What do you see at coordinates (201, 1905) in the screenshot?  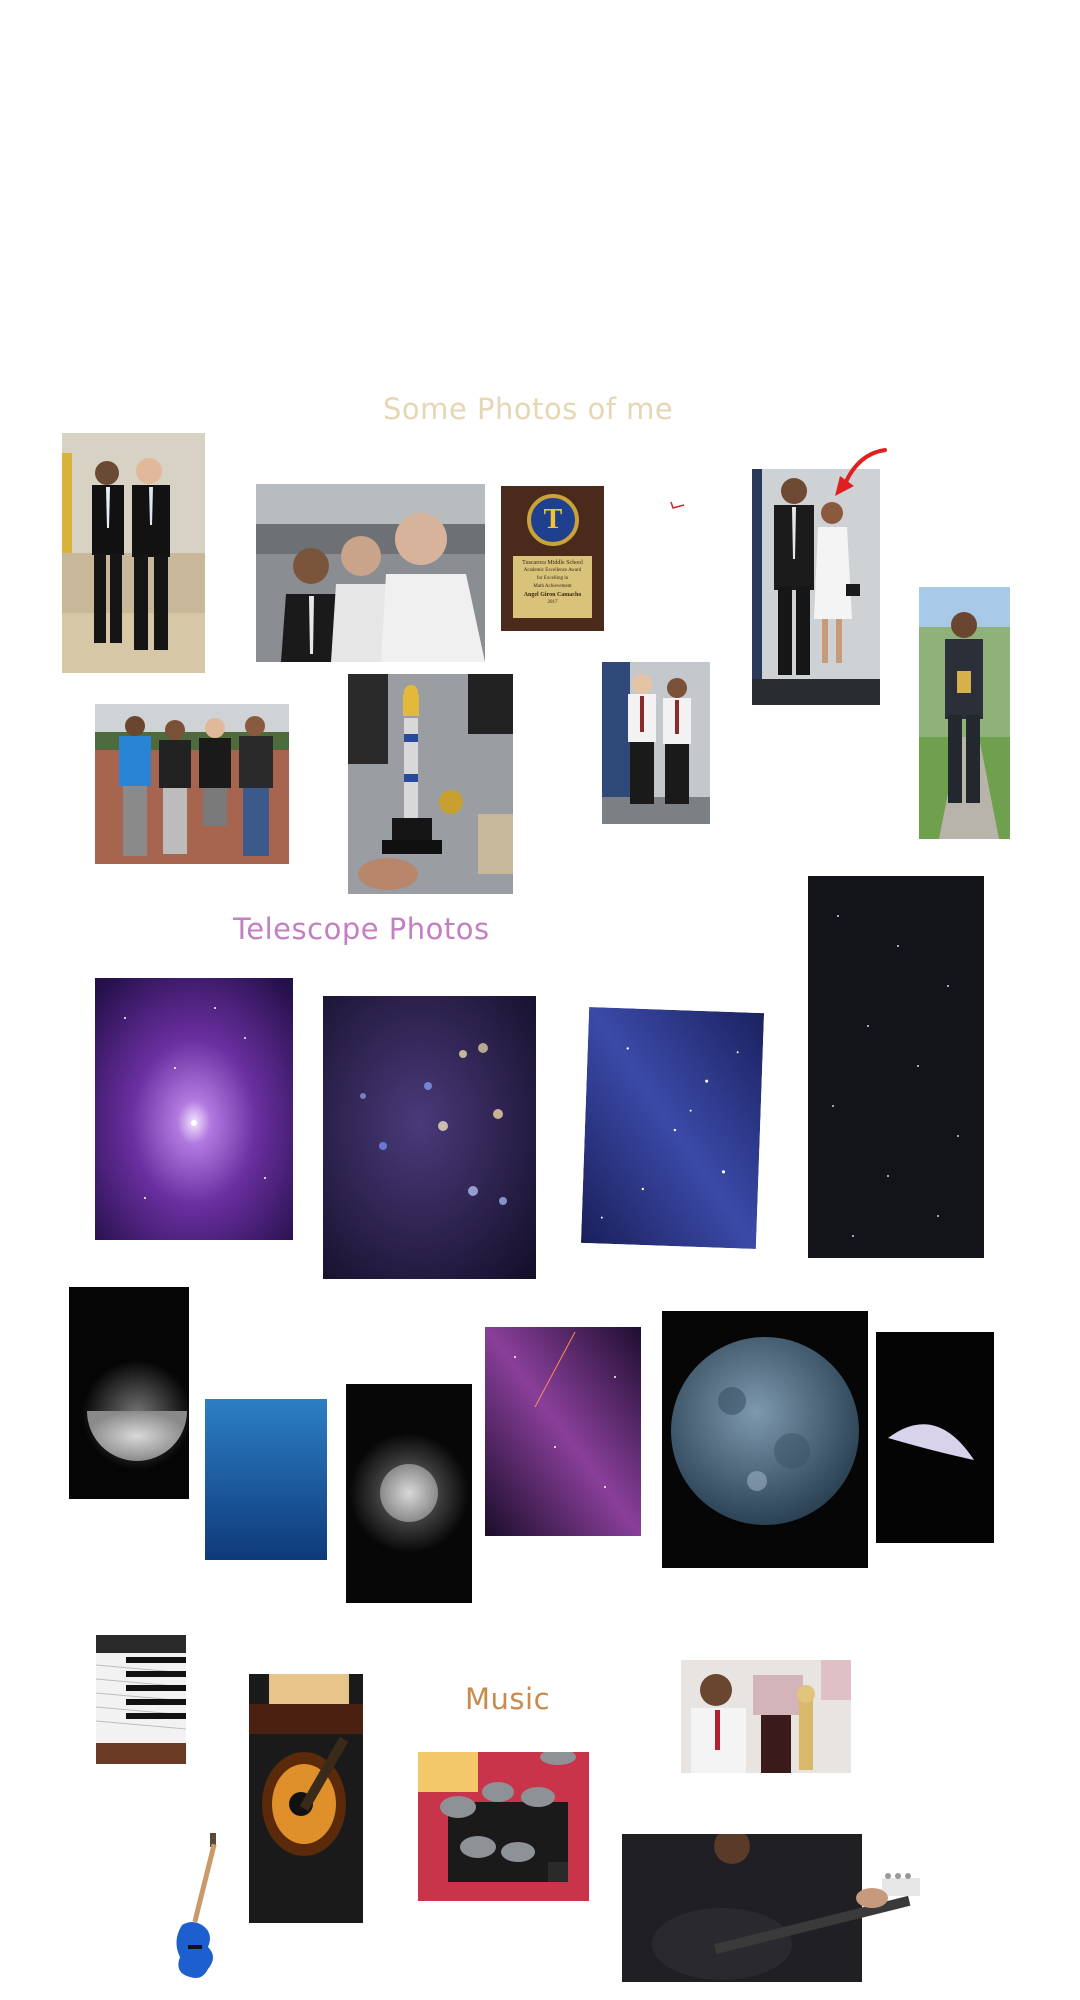 I see `blue-bass-guitar-cutout` at bounding box center [201, 1905].